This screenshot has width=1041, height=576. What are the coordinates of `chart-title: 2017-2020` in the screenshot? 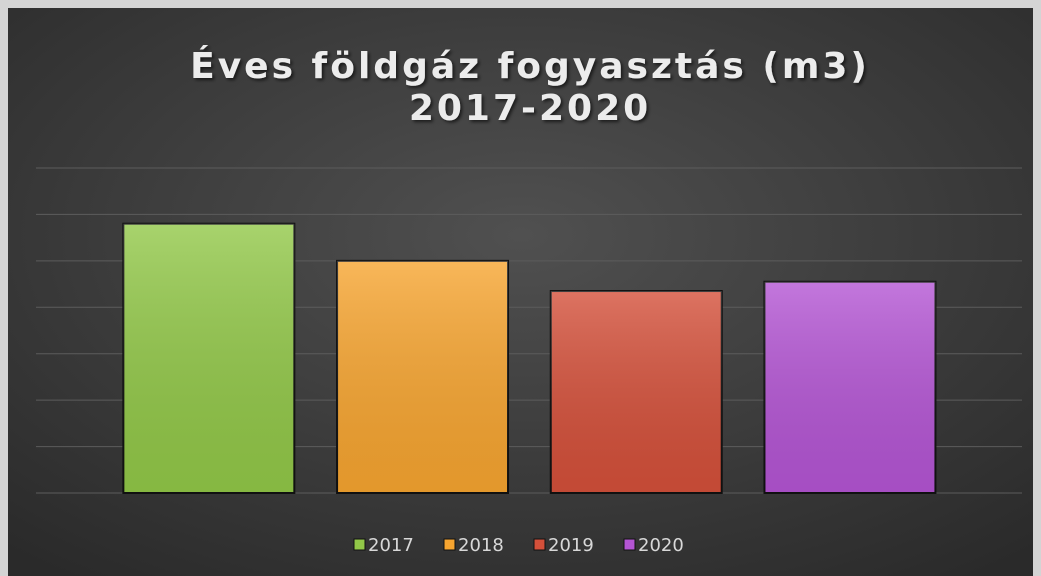 It's located at (530, 108).